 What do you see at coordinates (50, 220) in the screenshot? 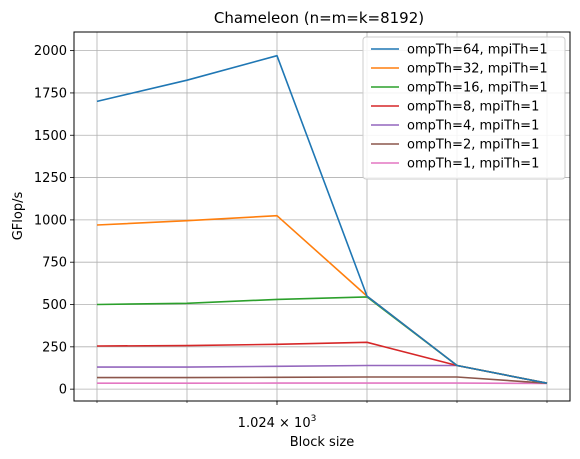
I see `y-tick-label: 1000` at bounding box center [50, 220].